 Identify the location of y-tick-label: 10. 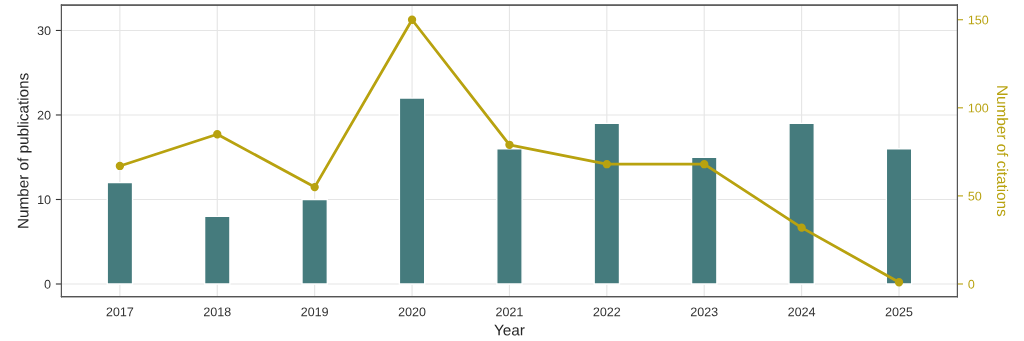
(44, 200).